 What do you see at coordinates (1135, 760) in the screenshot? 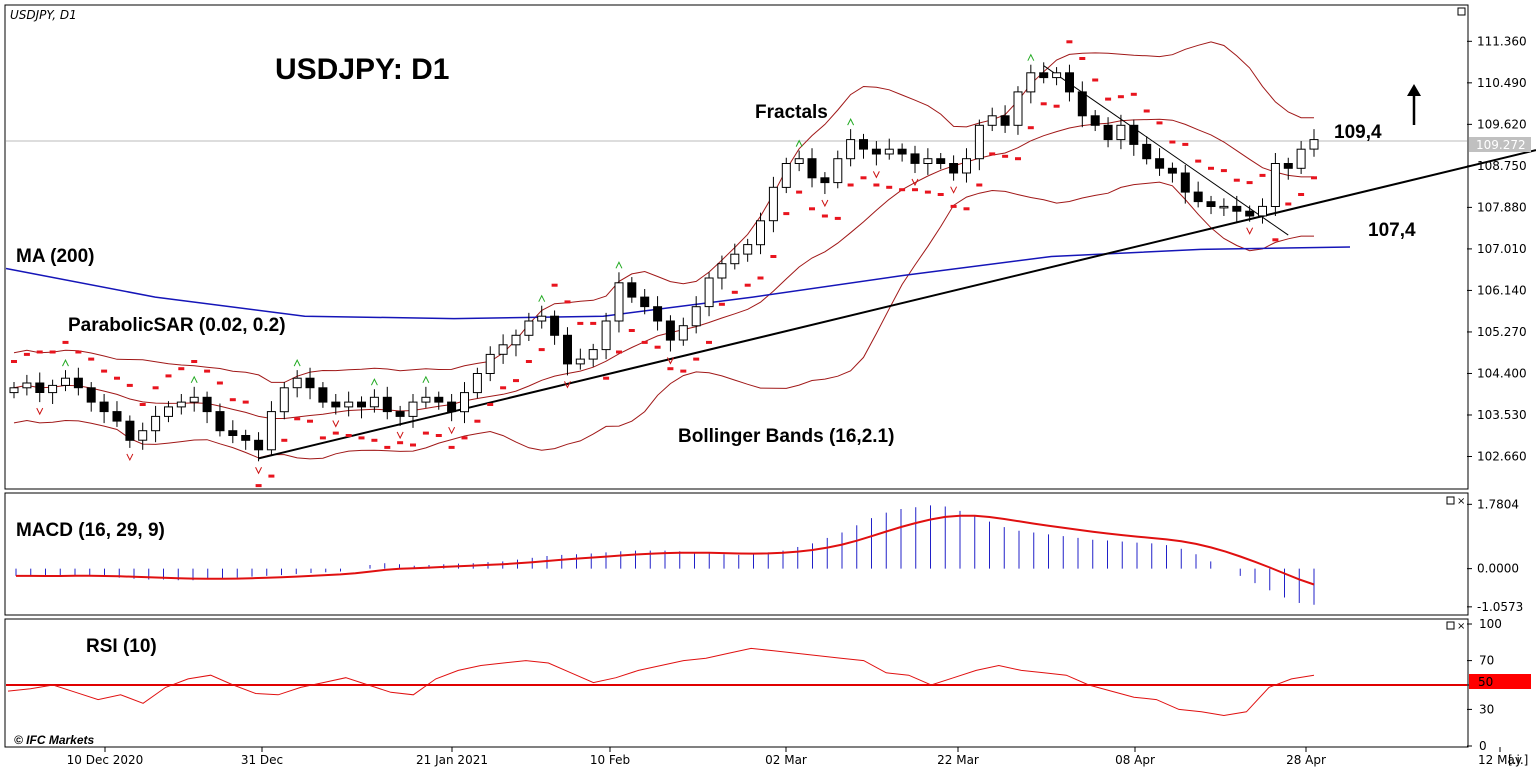
I see `date-tick-label: 08 Apr` at bounding box center [1135, 760].